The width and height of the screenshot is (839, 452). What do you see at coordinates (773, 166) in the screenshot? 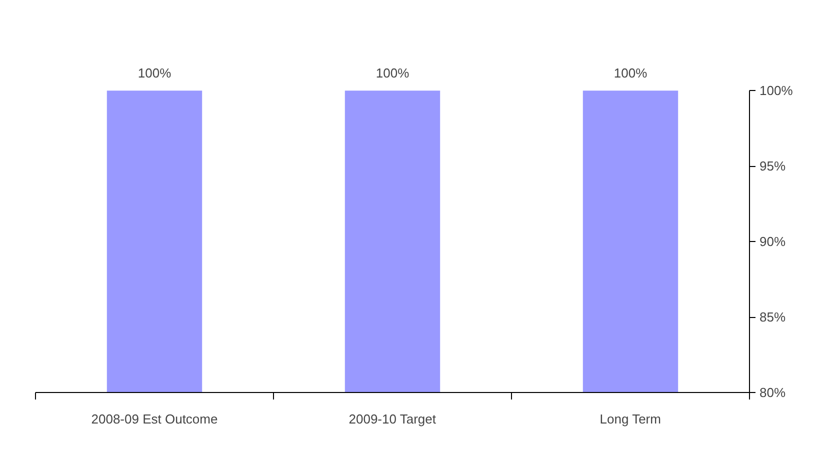
I see `y-tick-label: 95%` at bounding box center [773, 166].